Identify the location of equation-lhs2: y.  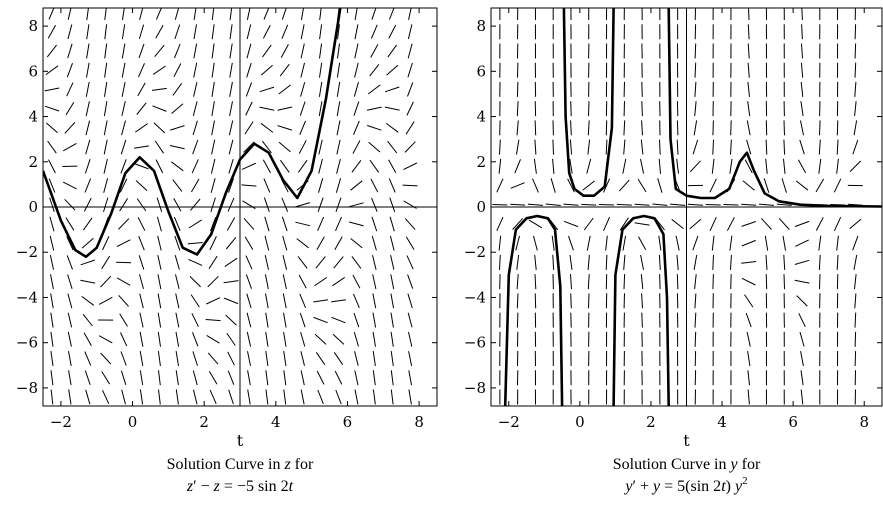
(656, 486).